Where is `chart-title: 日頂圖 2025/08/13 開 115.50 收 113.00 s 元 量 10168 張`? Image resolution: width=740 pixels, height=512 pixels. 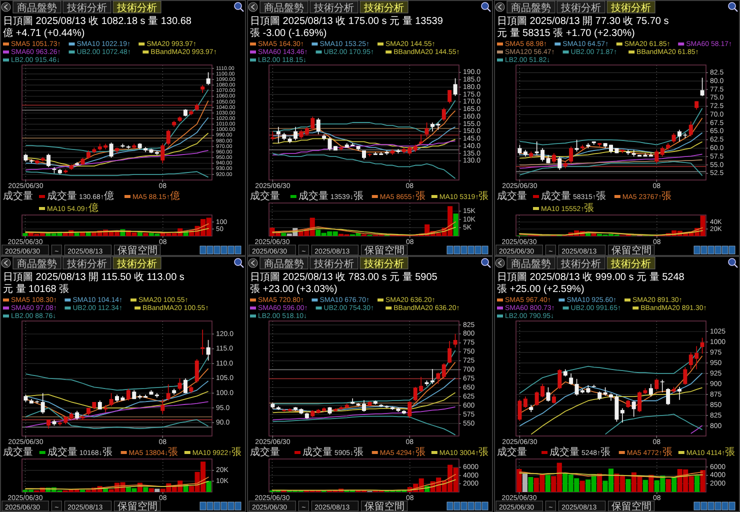 chart-title: 日頂圖 2025/08/13 開 115.50 收 113.00 s 元 量 10168 張 is located at coordinates (93, 283).